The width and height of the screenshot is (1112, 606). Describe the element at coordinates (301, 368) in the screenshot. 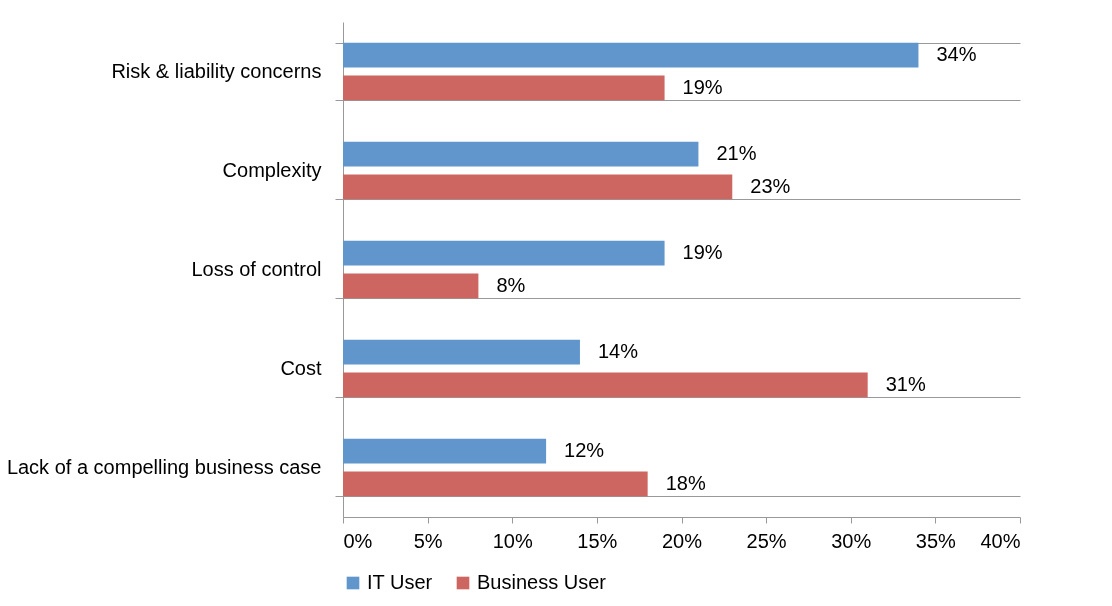

I see `y-tick-label: Cost` at that location.